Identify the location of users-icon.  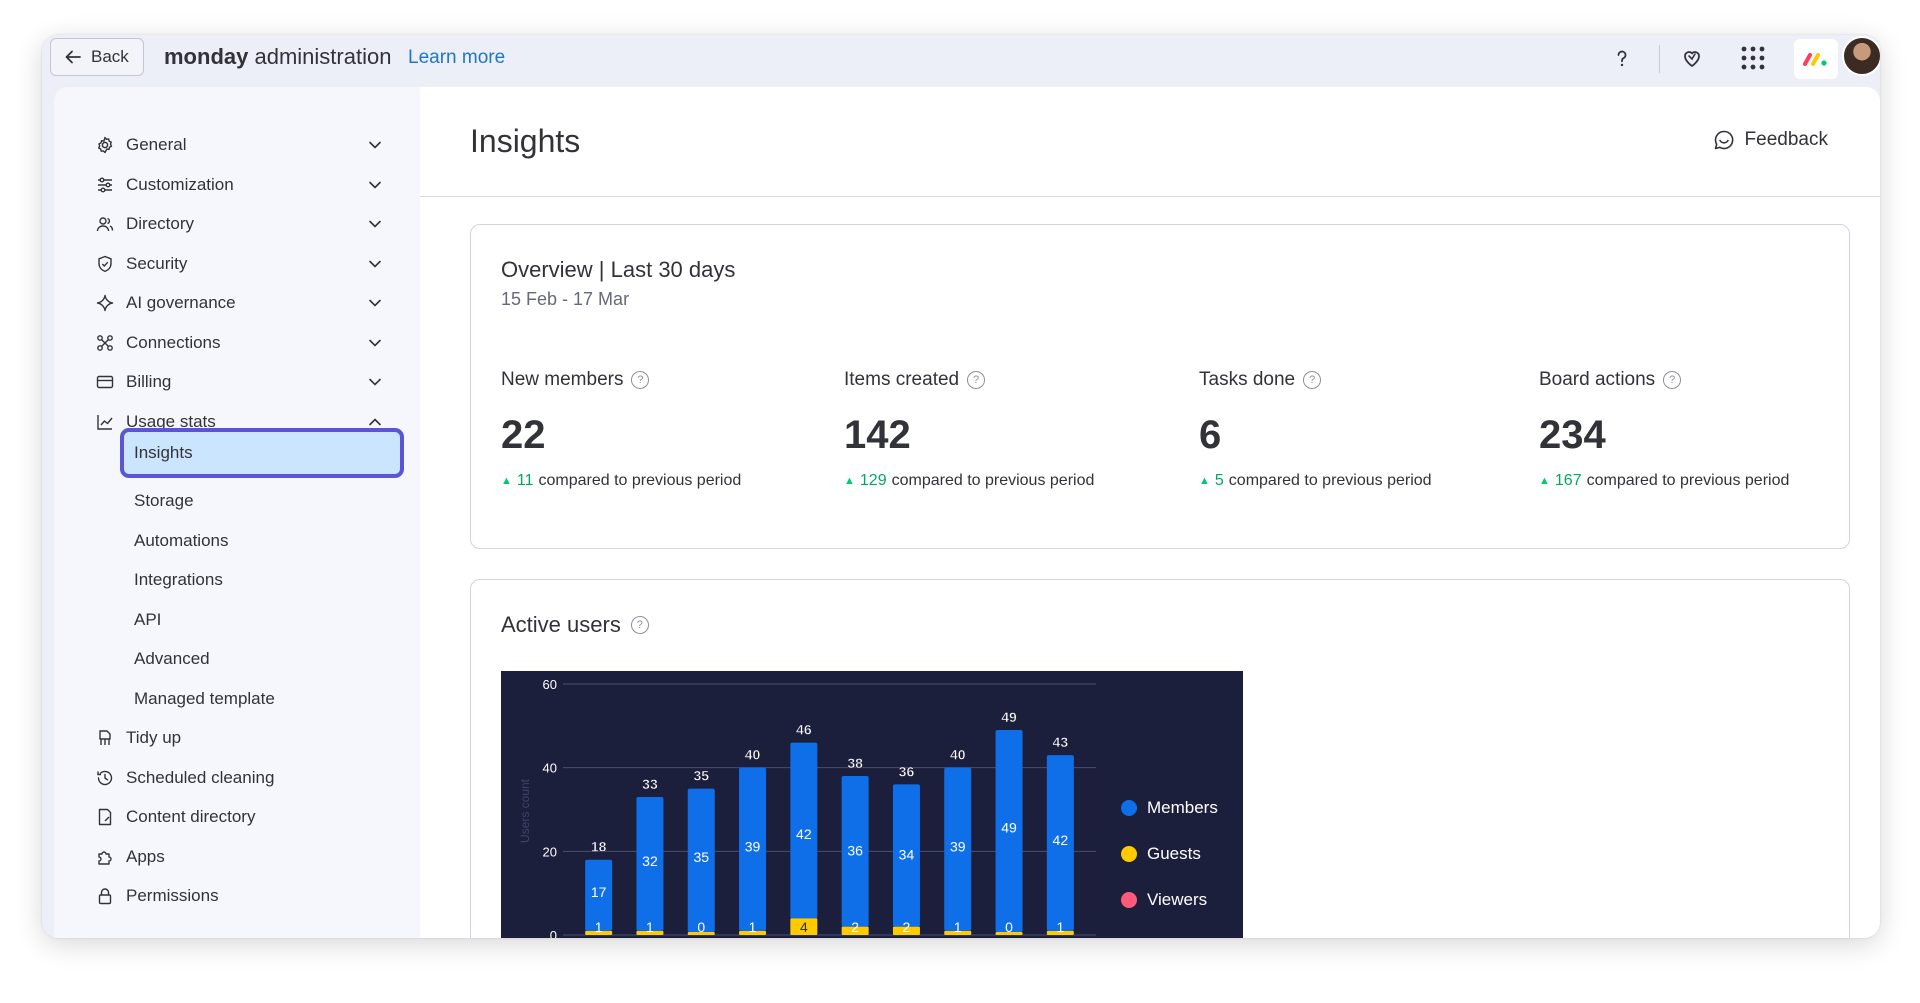
(105, 224).